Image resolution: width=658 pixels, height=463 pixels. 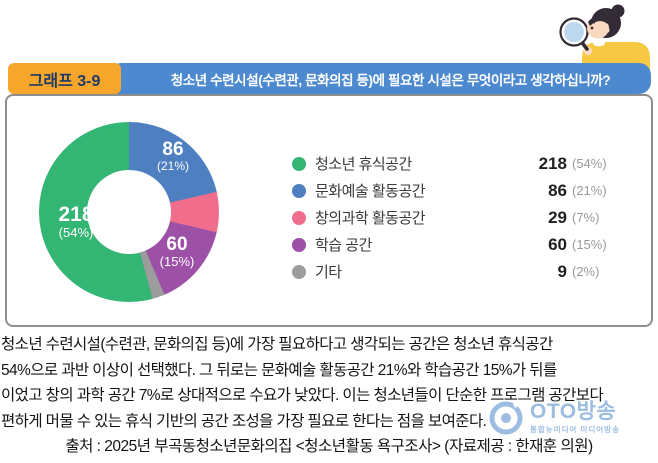 I want to click on slice-label-rest-space: 218 (54%), so click(x=76, y=222).